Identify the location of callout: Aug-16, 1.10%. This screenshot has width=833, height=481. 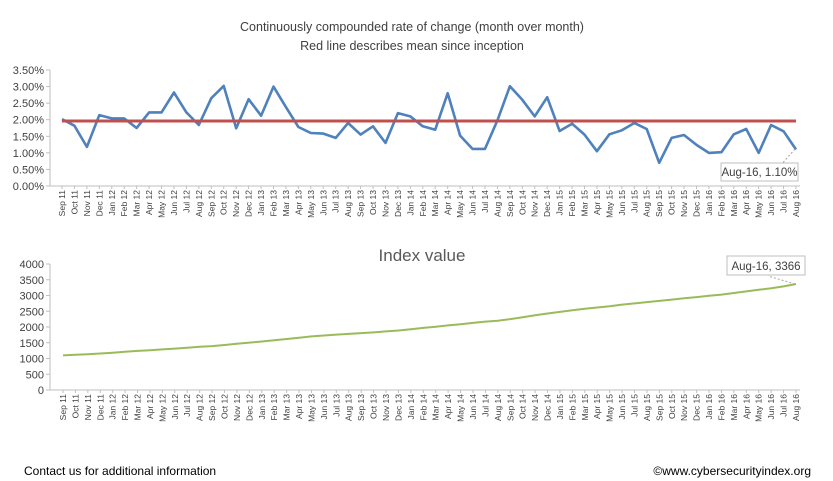
(759, 165).